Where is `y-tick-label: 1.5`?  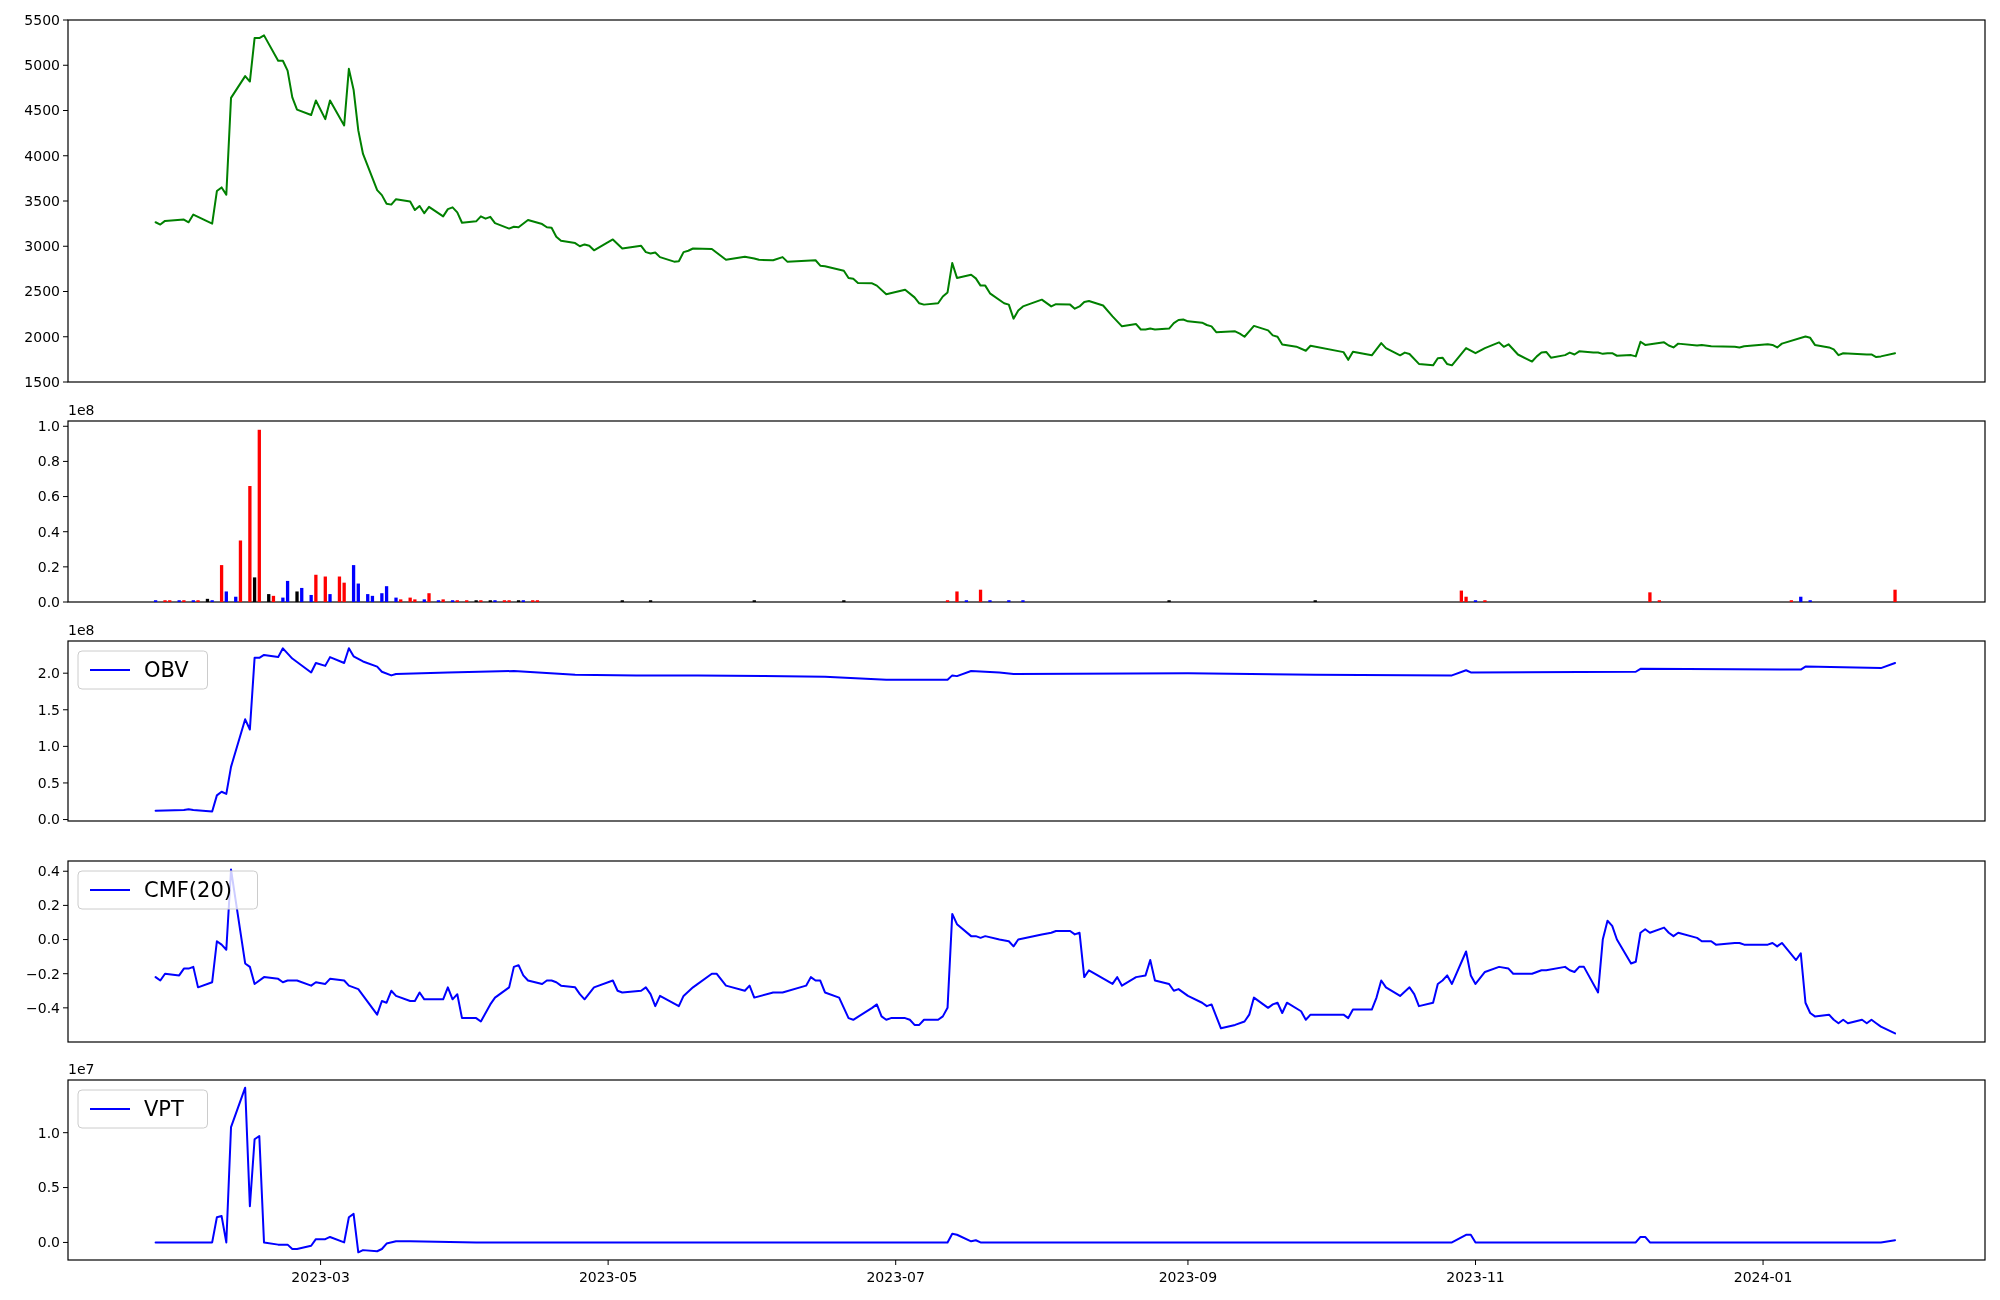 y-tick-label: 1.5 is located at coordinates (48, 709).